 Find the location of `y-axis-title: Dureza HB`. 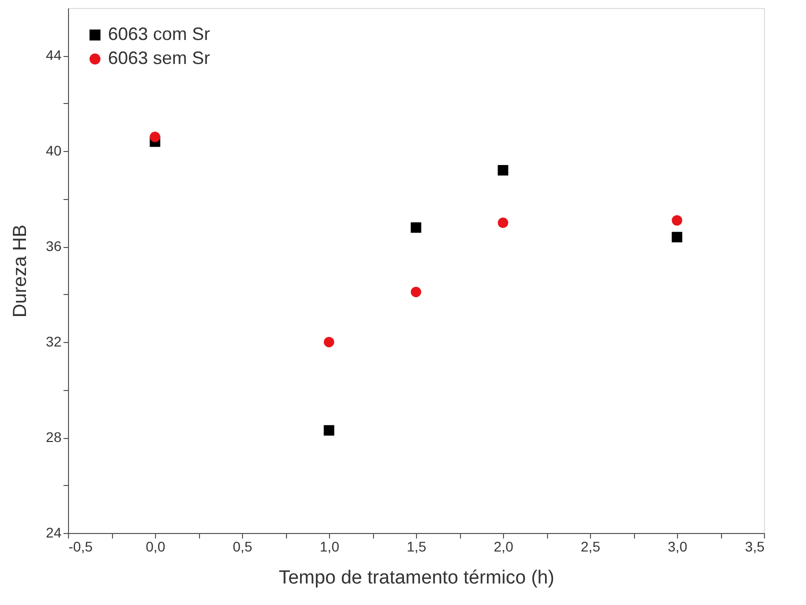

y-axis-title: Dureza HB is located at coordinates (20, 271).